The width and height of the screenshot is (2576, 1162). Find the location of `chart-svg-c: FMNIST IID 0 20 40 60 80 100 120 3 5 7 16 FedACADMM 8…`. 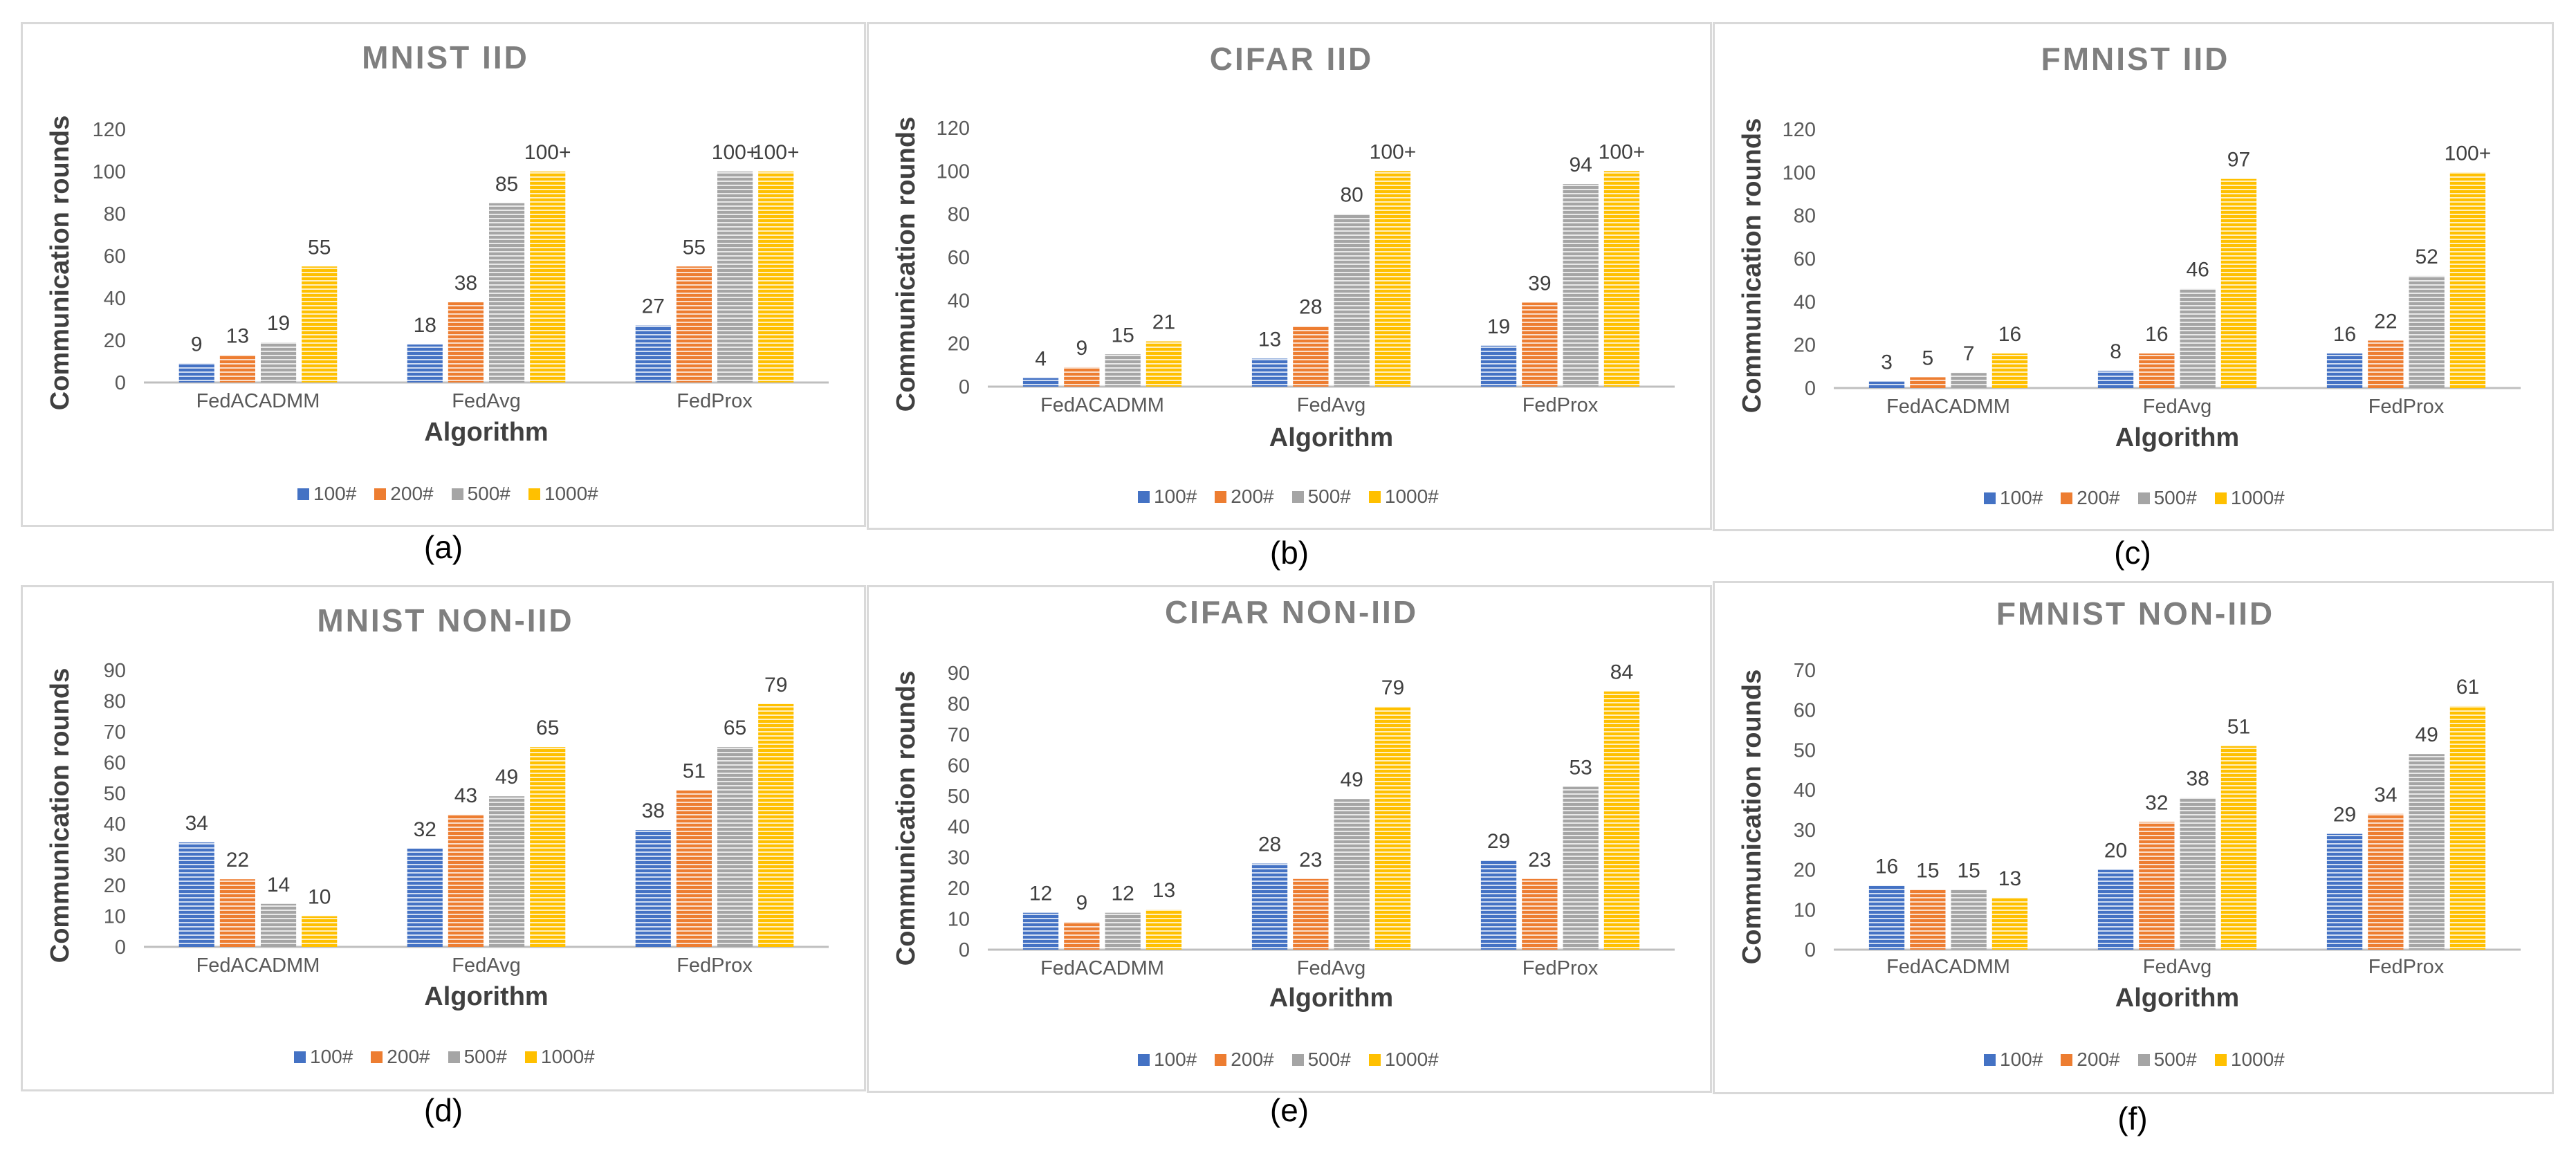

chart-svg-c: FMNIST IID 0 20 40 60 80 100 120 3 5 7 16 FedACADMM 8… is located at coordinates (2129, 246).